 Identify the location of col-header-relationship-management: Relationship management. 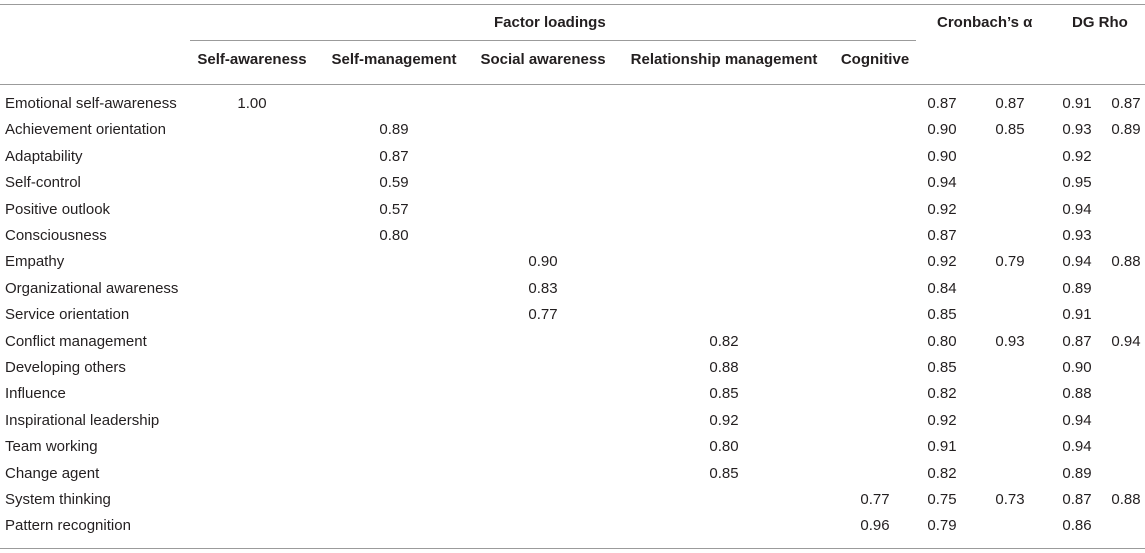
(724, 59).